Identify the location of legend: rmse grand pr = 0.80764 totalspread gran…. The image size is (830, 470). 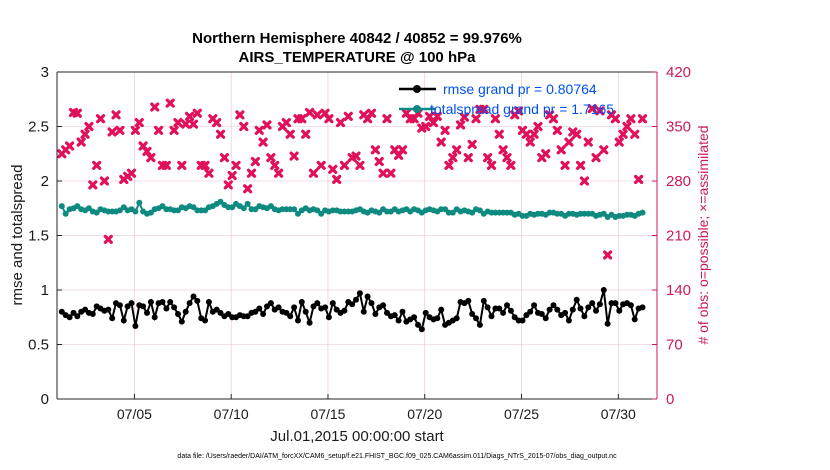
(506, 99).